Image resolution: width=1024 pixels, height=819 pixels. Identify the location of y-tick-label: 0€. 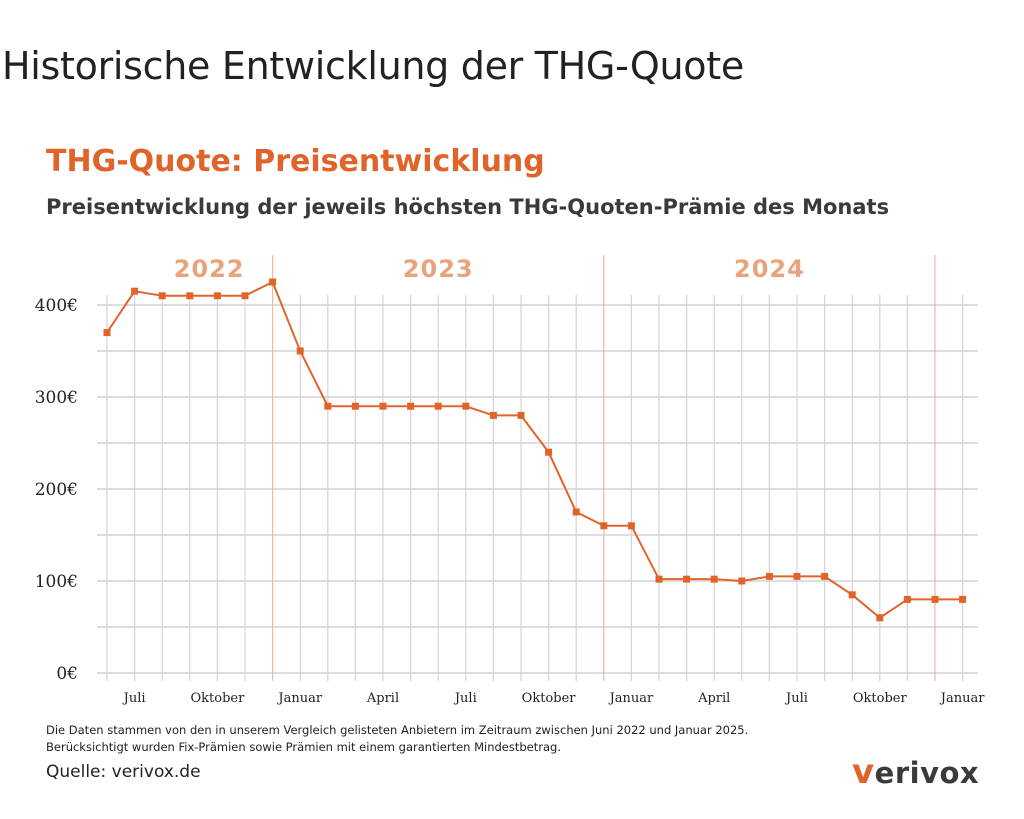
(67, 674).